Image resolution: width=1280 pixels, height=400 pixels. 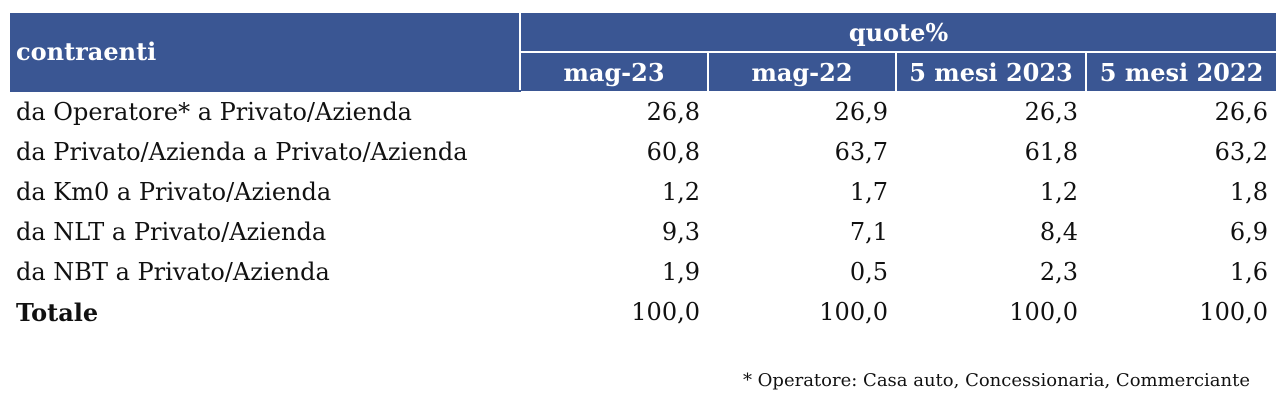 What do you see at coordinates (174, 192) in the screenshot?
I see `row-label: da Km0 a Privato/Azienda` at bounding box center [174, 192].